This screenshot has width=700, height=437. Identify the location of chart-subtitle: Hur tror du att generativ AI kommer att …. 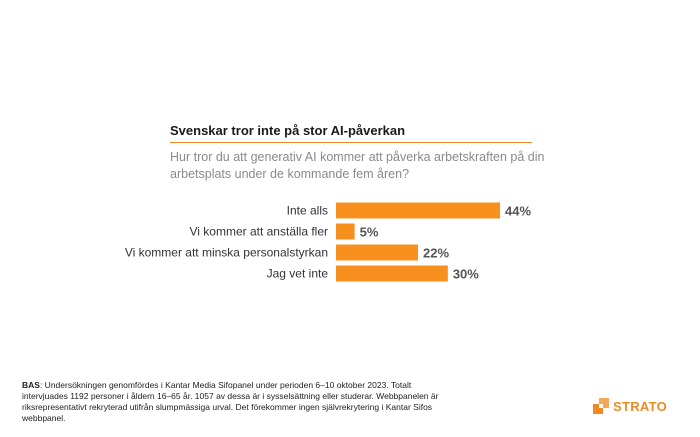
(357, 165).